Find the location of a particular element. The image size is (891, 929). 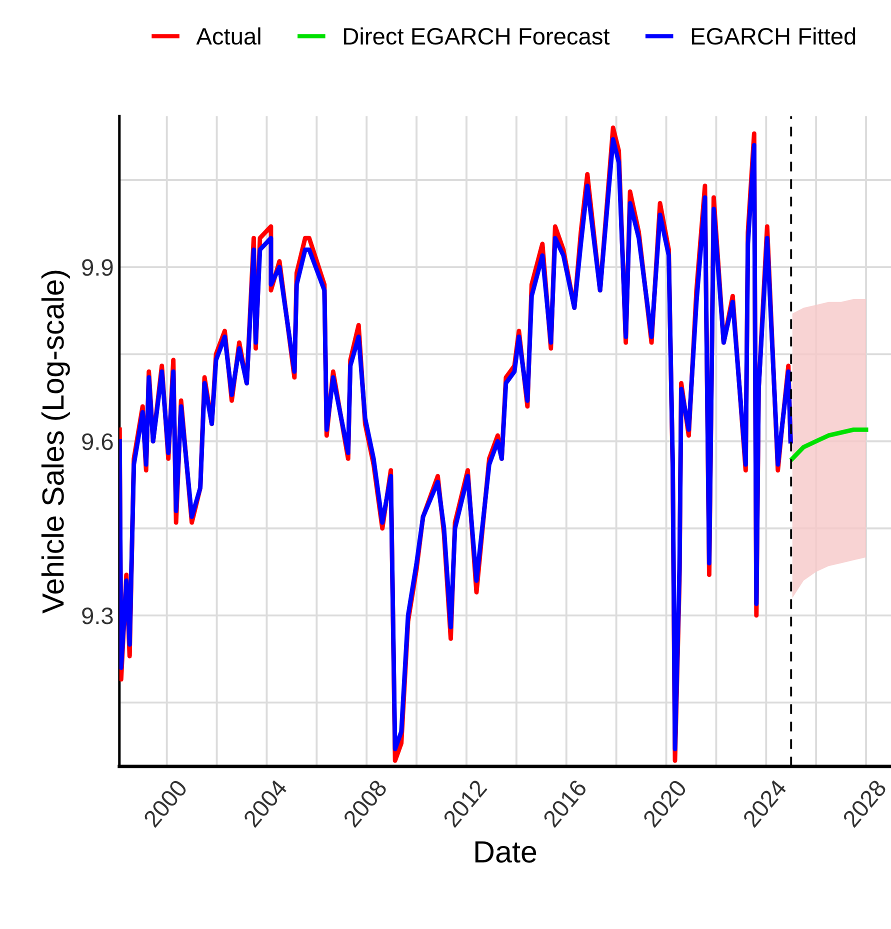

legend-label: EGARCH Fitted is located at coordinates (774, 36).